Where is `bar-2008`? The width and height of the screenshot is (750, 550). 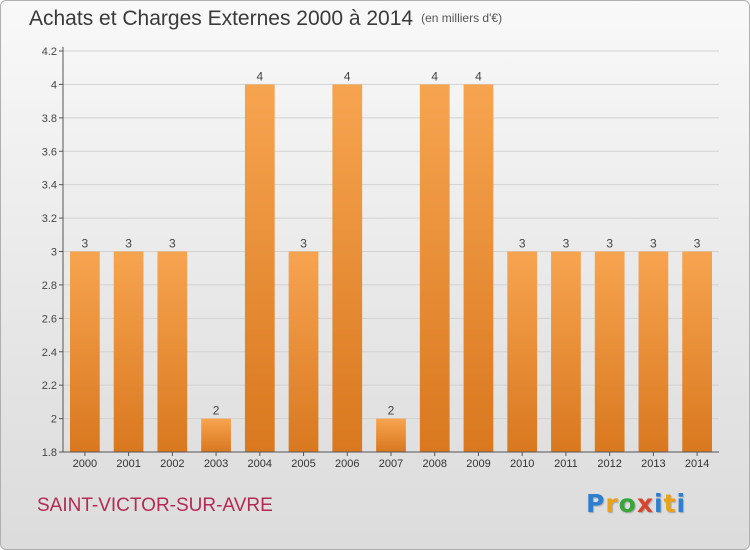
bar-2008 is located at coordinates (434, 268).